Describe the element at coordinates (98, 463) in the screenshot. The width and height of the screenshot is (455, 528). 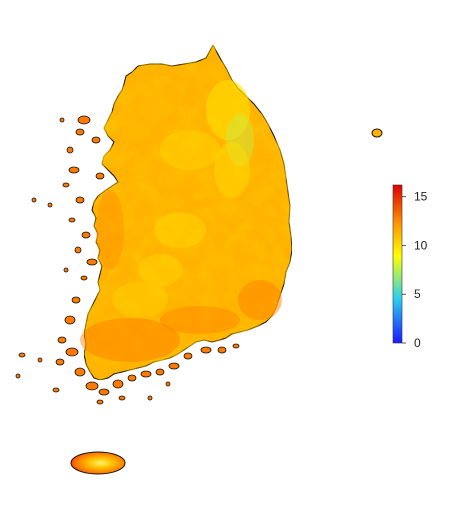
I see `jeju-island` at that location.